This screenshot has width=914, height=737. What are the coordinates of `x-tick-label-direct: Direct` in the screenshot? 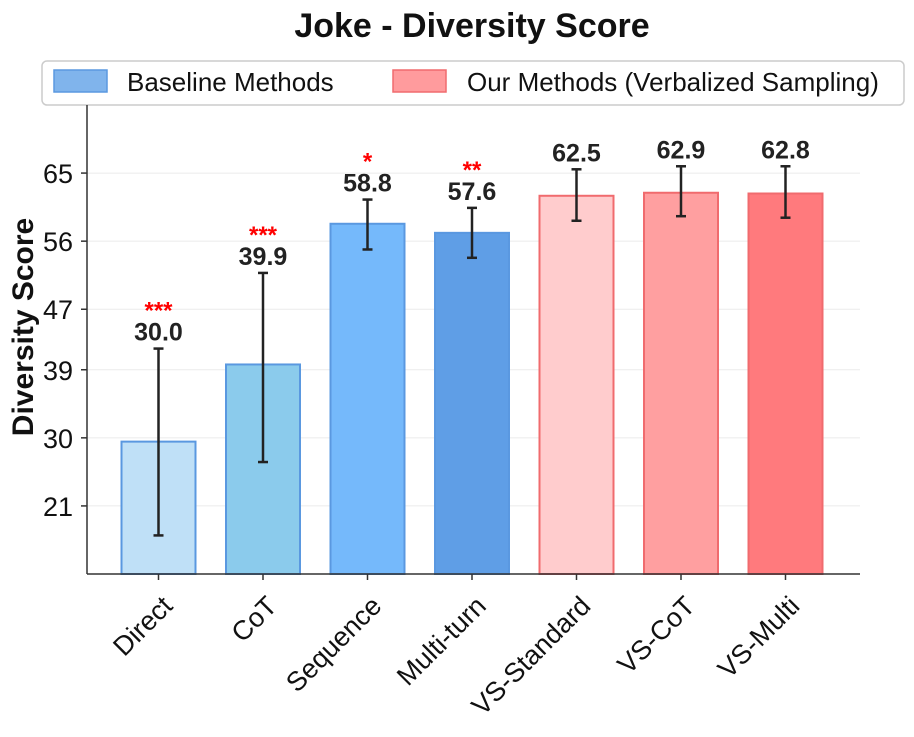 It's located at (142, 625).